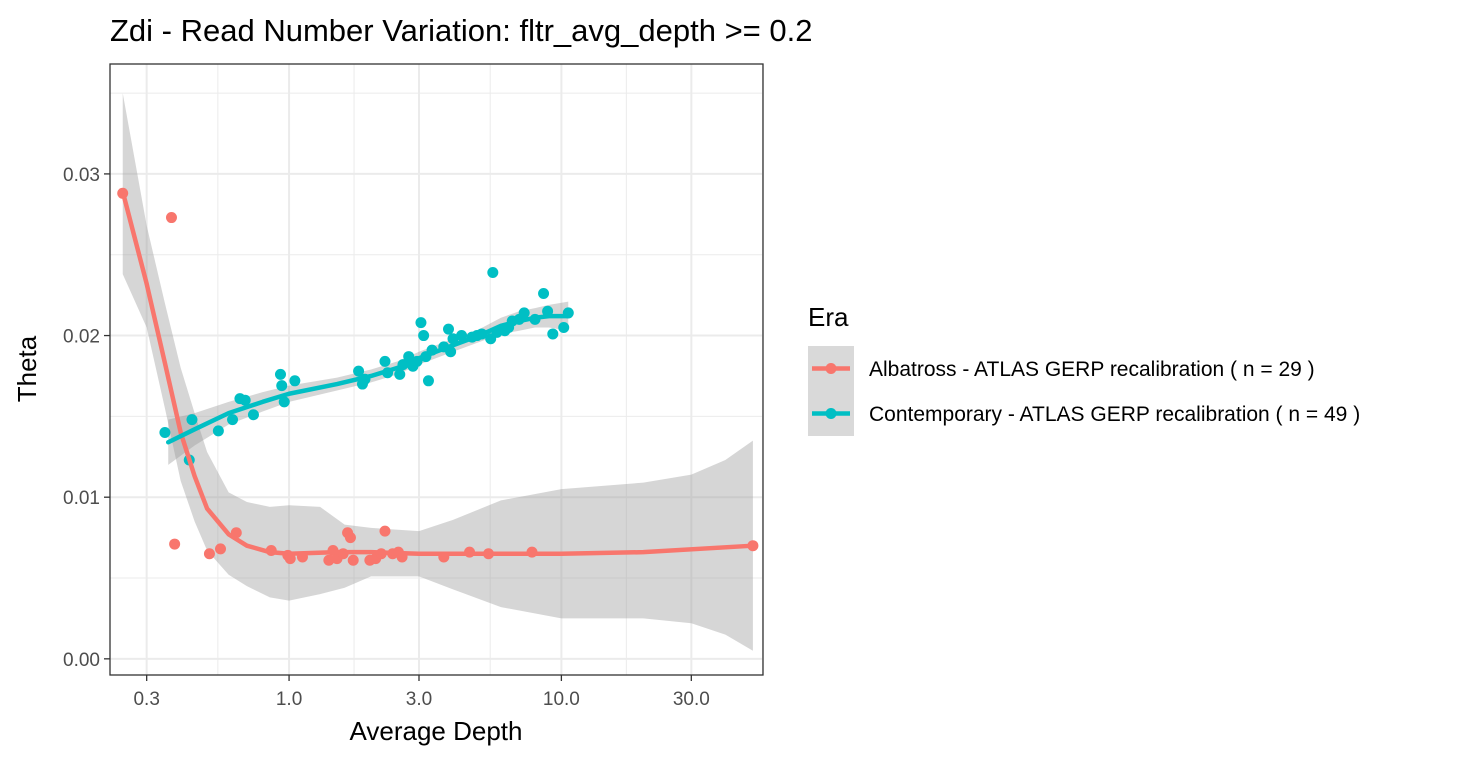 Image resolution: width=1458 pixels, height=762 pixels. I want to click on x-tick-label: 10.0, so click(561, 699).